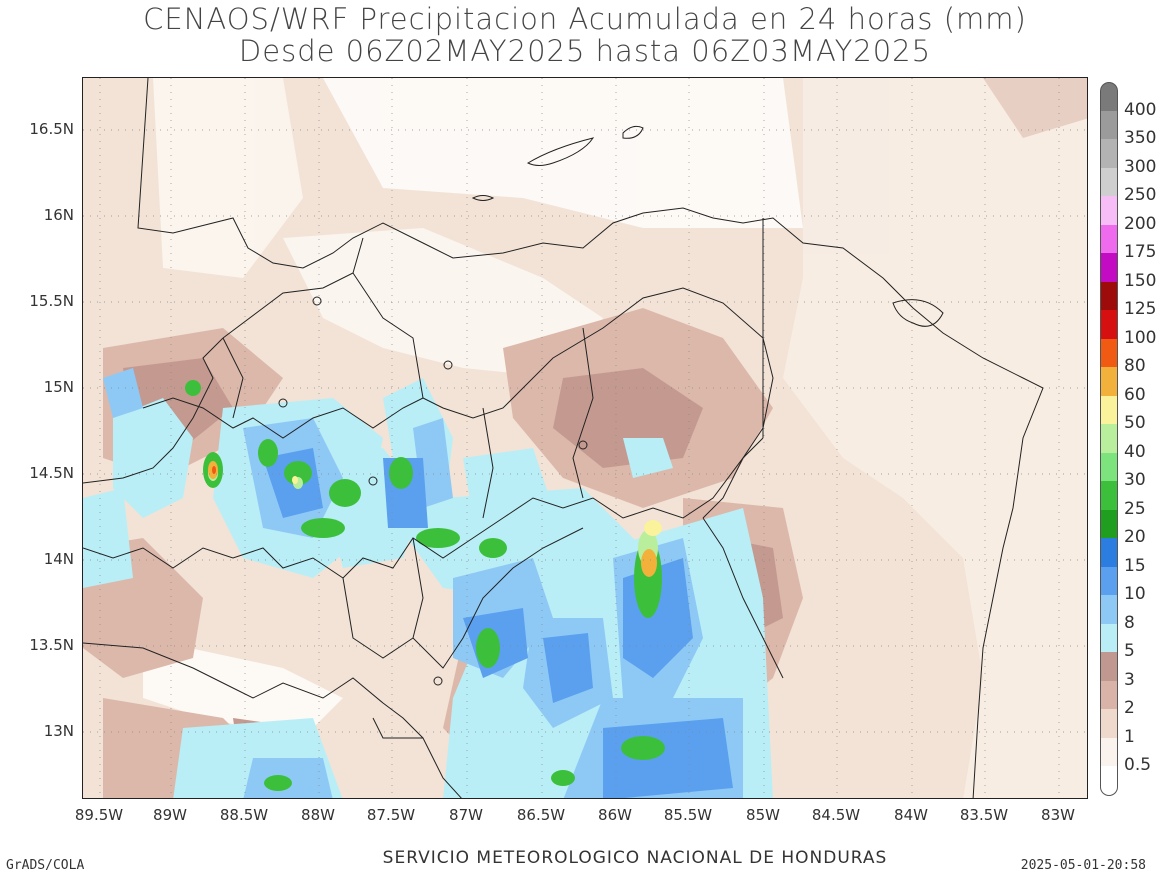 Image resolution: width=1170 pixels, height=878 pixels. Describe the element at coordinates (1083, 865) in the screenshot. I see `timestamp: 2025-05-01-20:58` at that location.